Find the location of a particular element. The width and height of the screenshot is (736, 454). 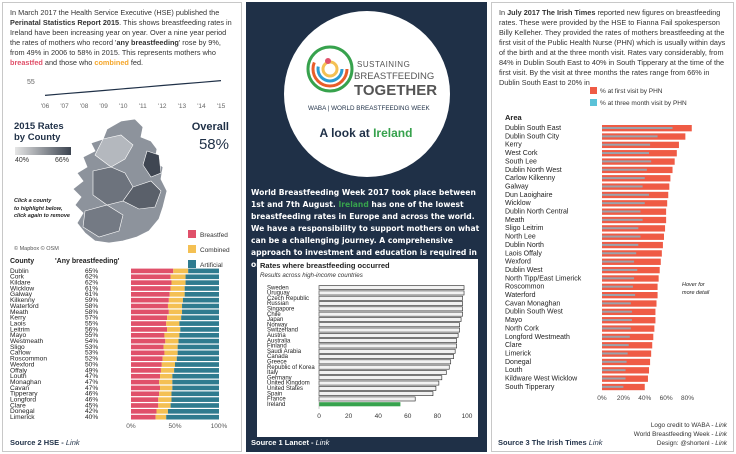

ireland-map is located at coordinates (123, 182).